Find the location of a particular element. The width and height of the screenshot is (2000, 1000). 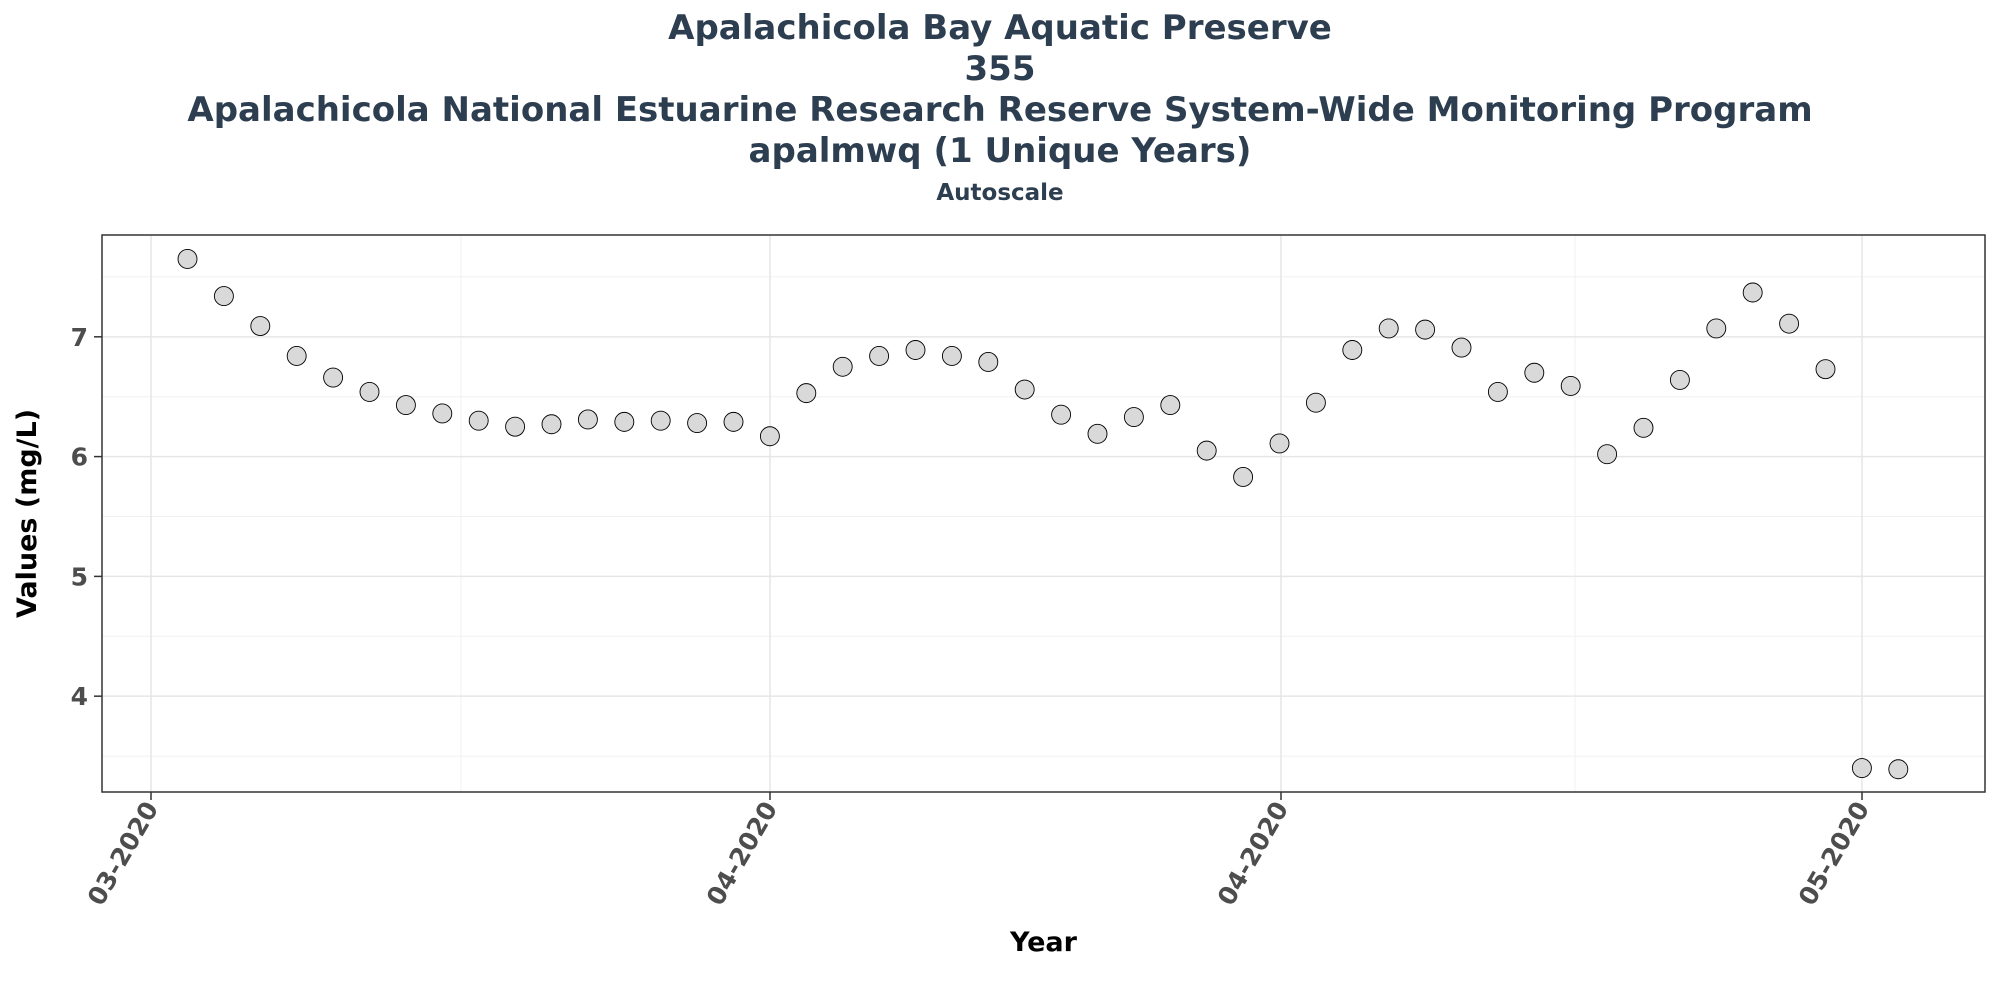

chart-title-line-2: 355 is located at coordinates (1000, 69).